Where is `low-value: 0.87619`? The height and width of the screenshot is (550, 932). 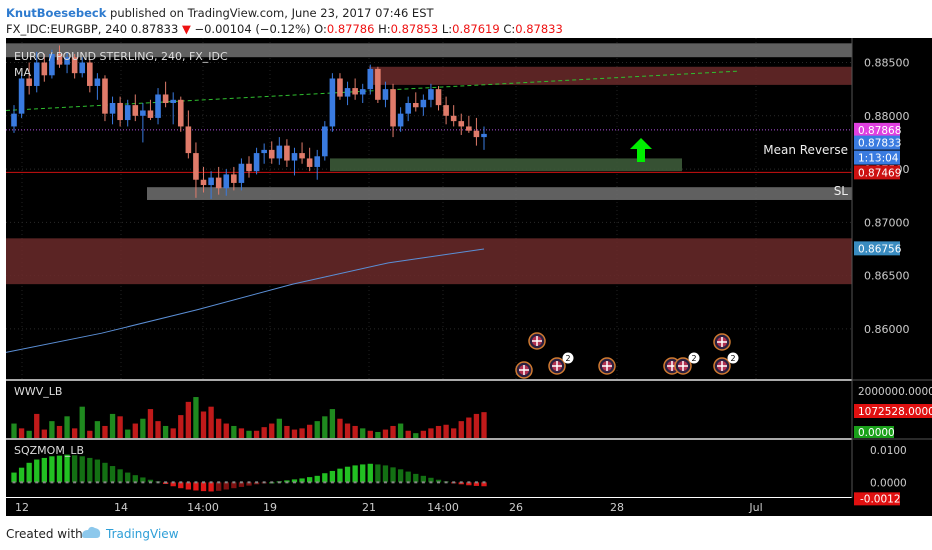 low-value: 0.87619 is located at coordinates (476, 29).